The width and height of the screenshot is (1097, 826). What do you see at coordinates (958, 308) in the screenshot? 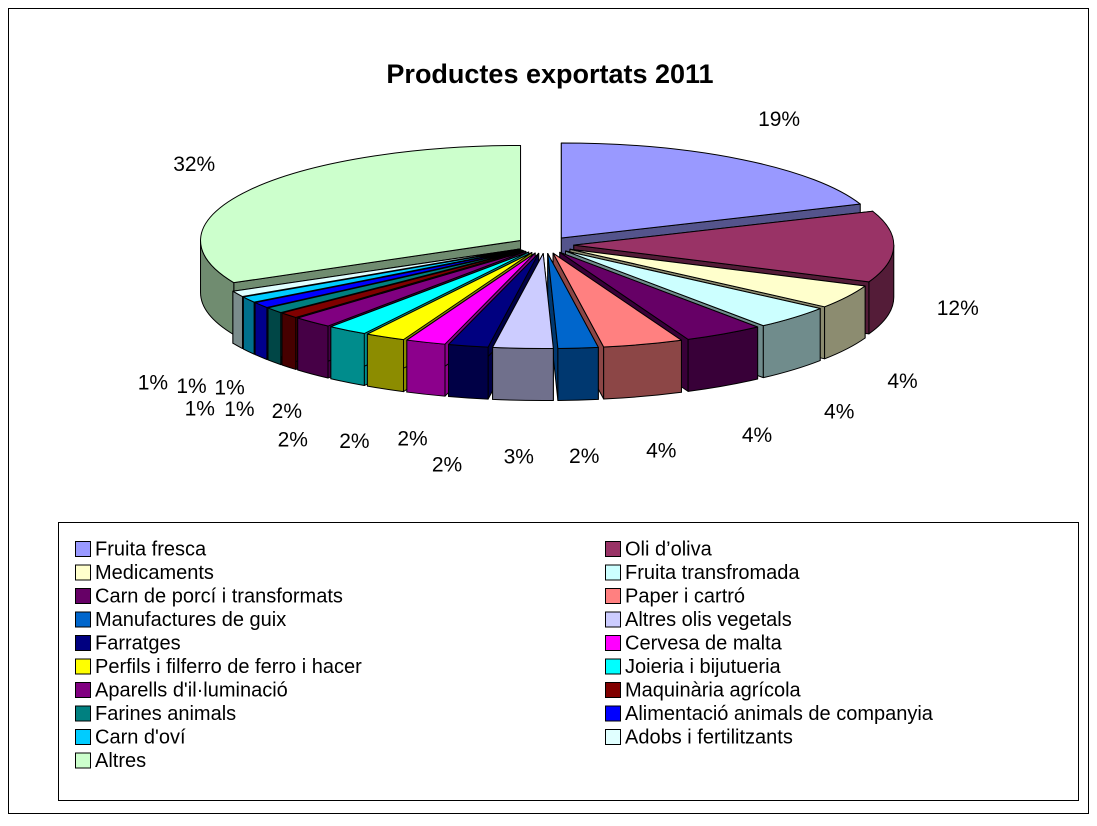
I see `data-label: 12%` at bounding box center [958, 308].